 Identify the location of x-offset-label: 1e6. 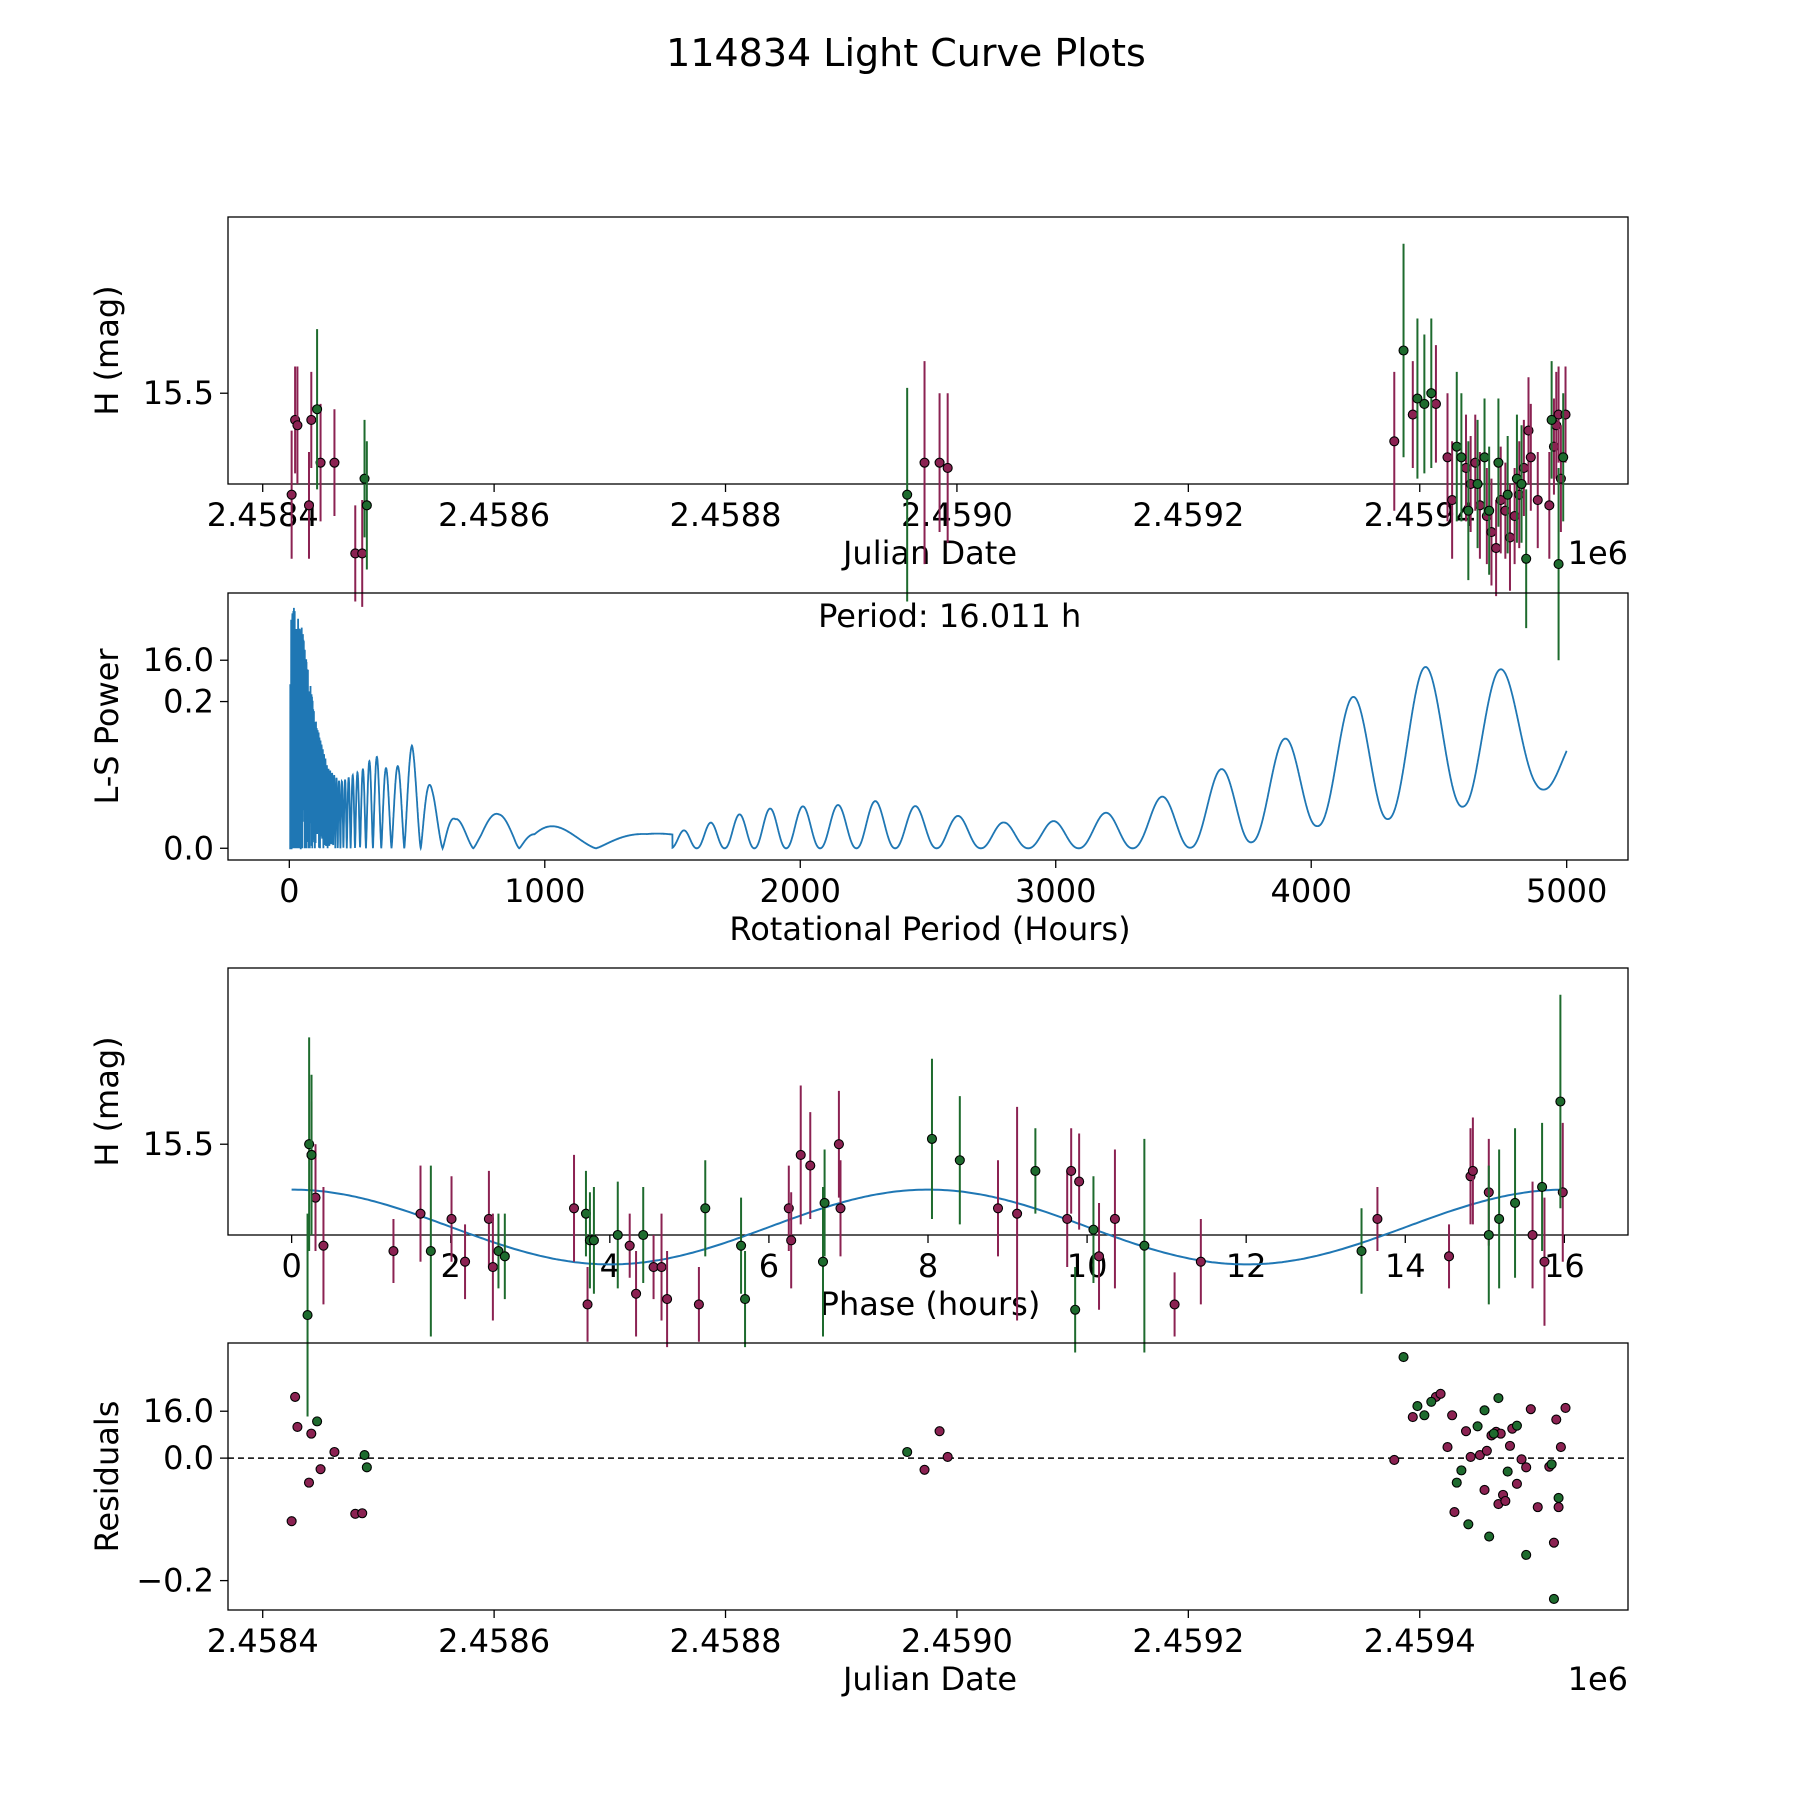
(1598, 1679).